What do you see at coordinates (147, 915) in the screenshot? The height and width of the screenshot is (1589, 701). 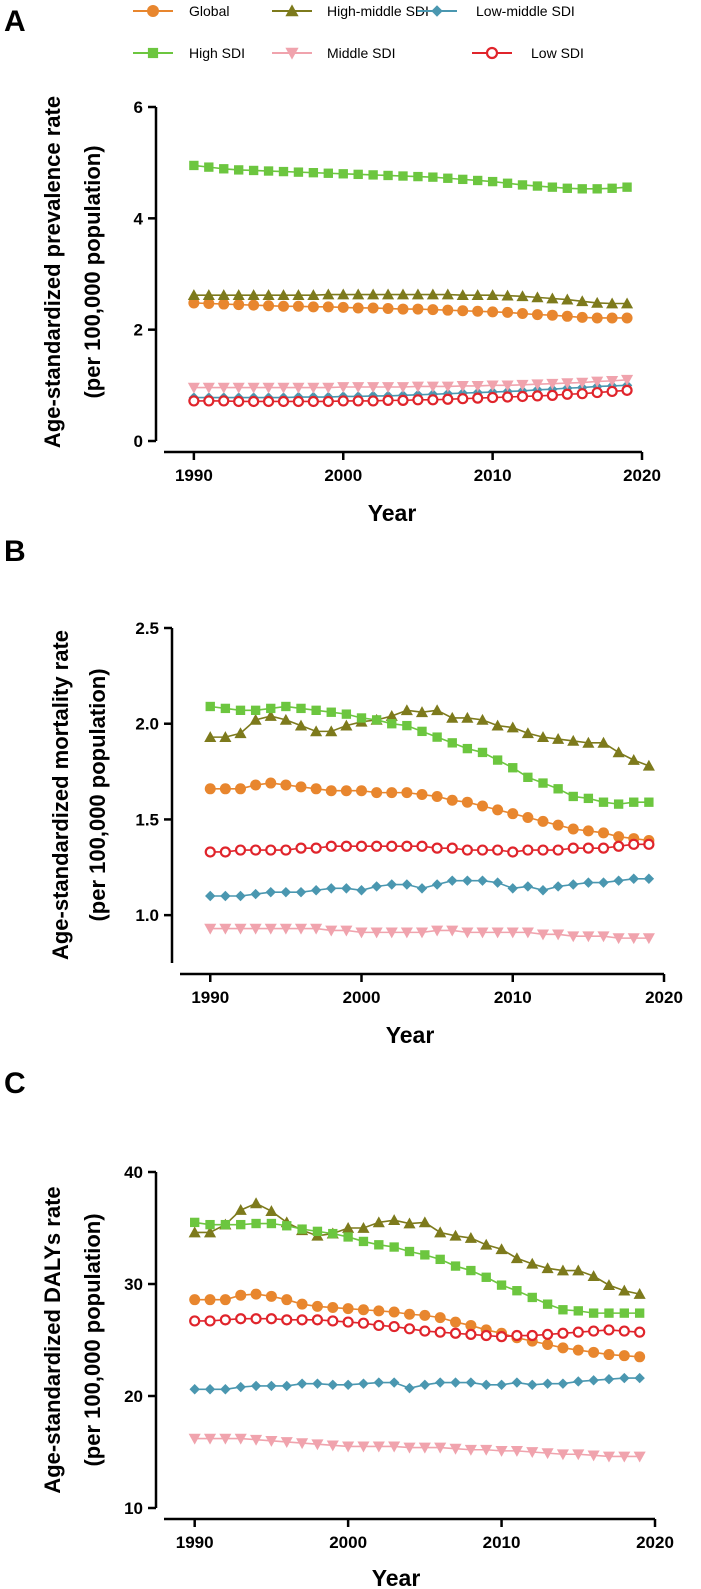 I see `y-tick-label: 1.0` at bounding box center [147, 915].